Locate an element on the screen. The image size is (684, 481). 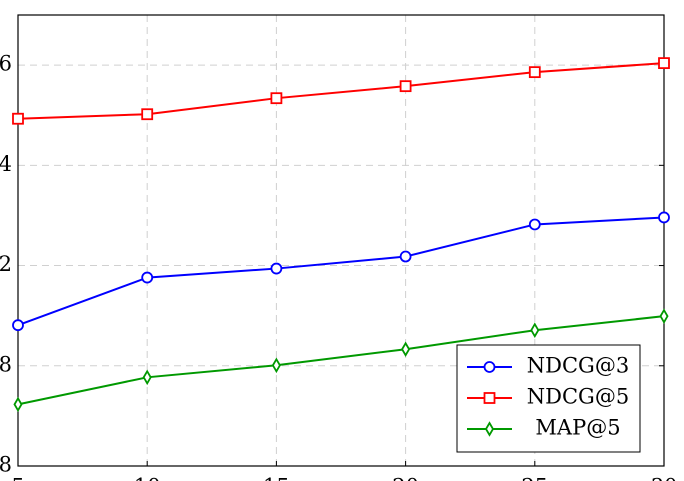
legend-entry: NDCG@5 is located at coordinates (548, 397).